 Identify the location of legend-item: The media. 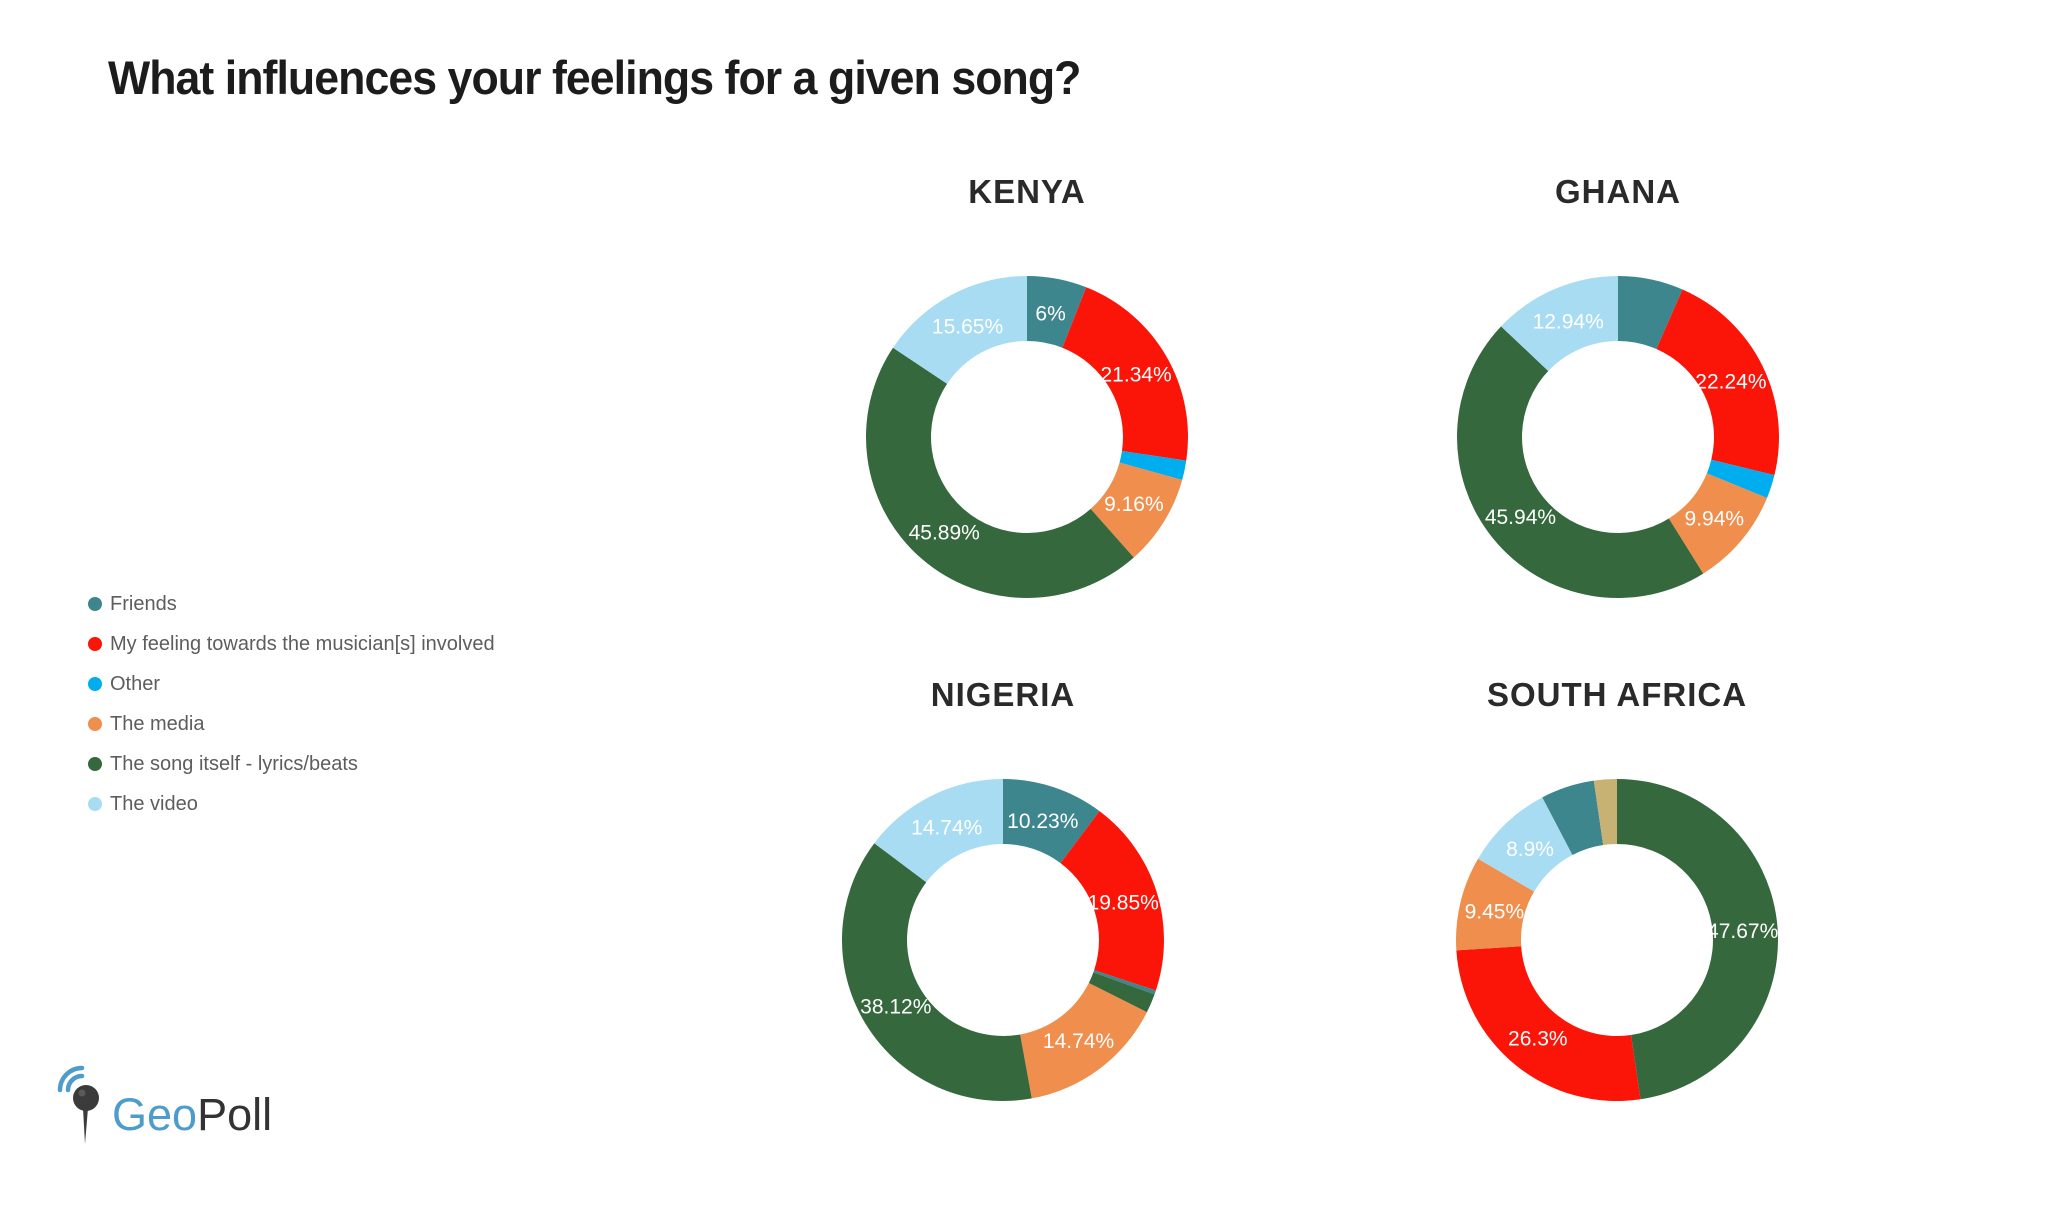
(291, 724).